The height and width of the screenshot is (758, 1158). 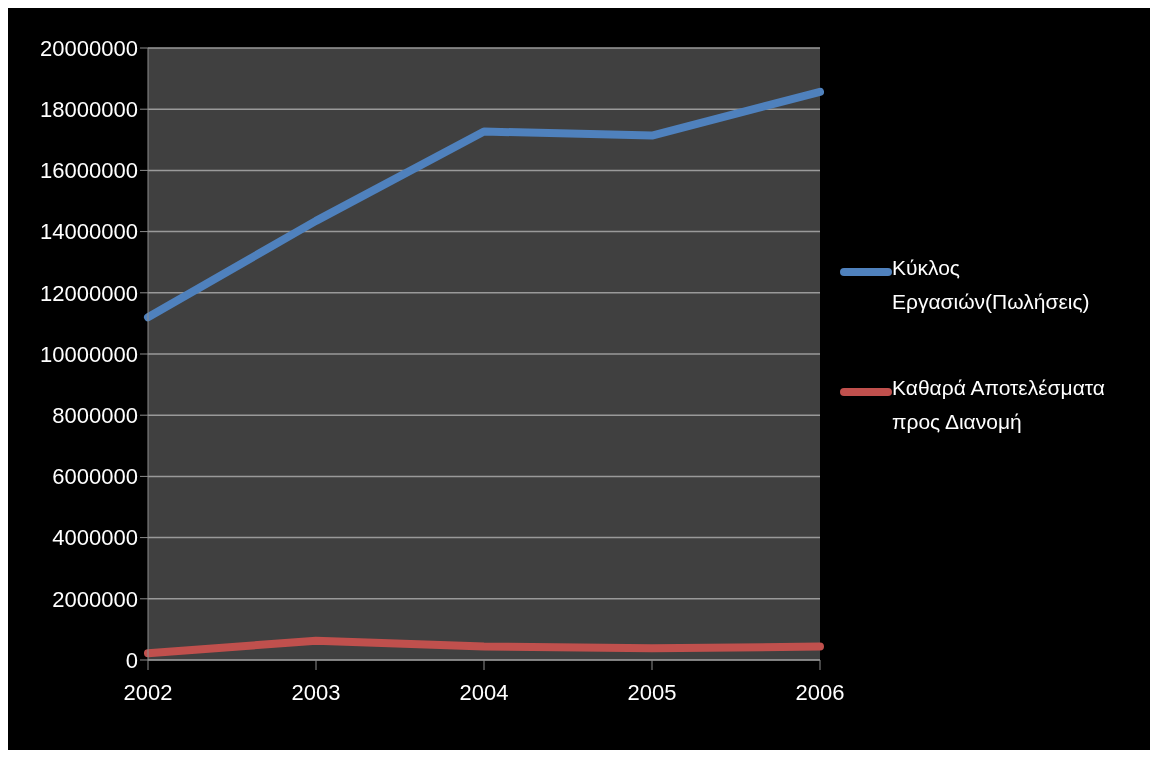 I want to click on x-tick-label: 2004, so click(x=484, y=692).